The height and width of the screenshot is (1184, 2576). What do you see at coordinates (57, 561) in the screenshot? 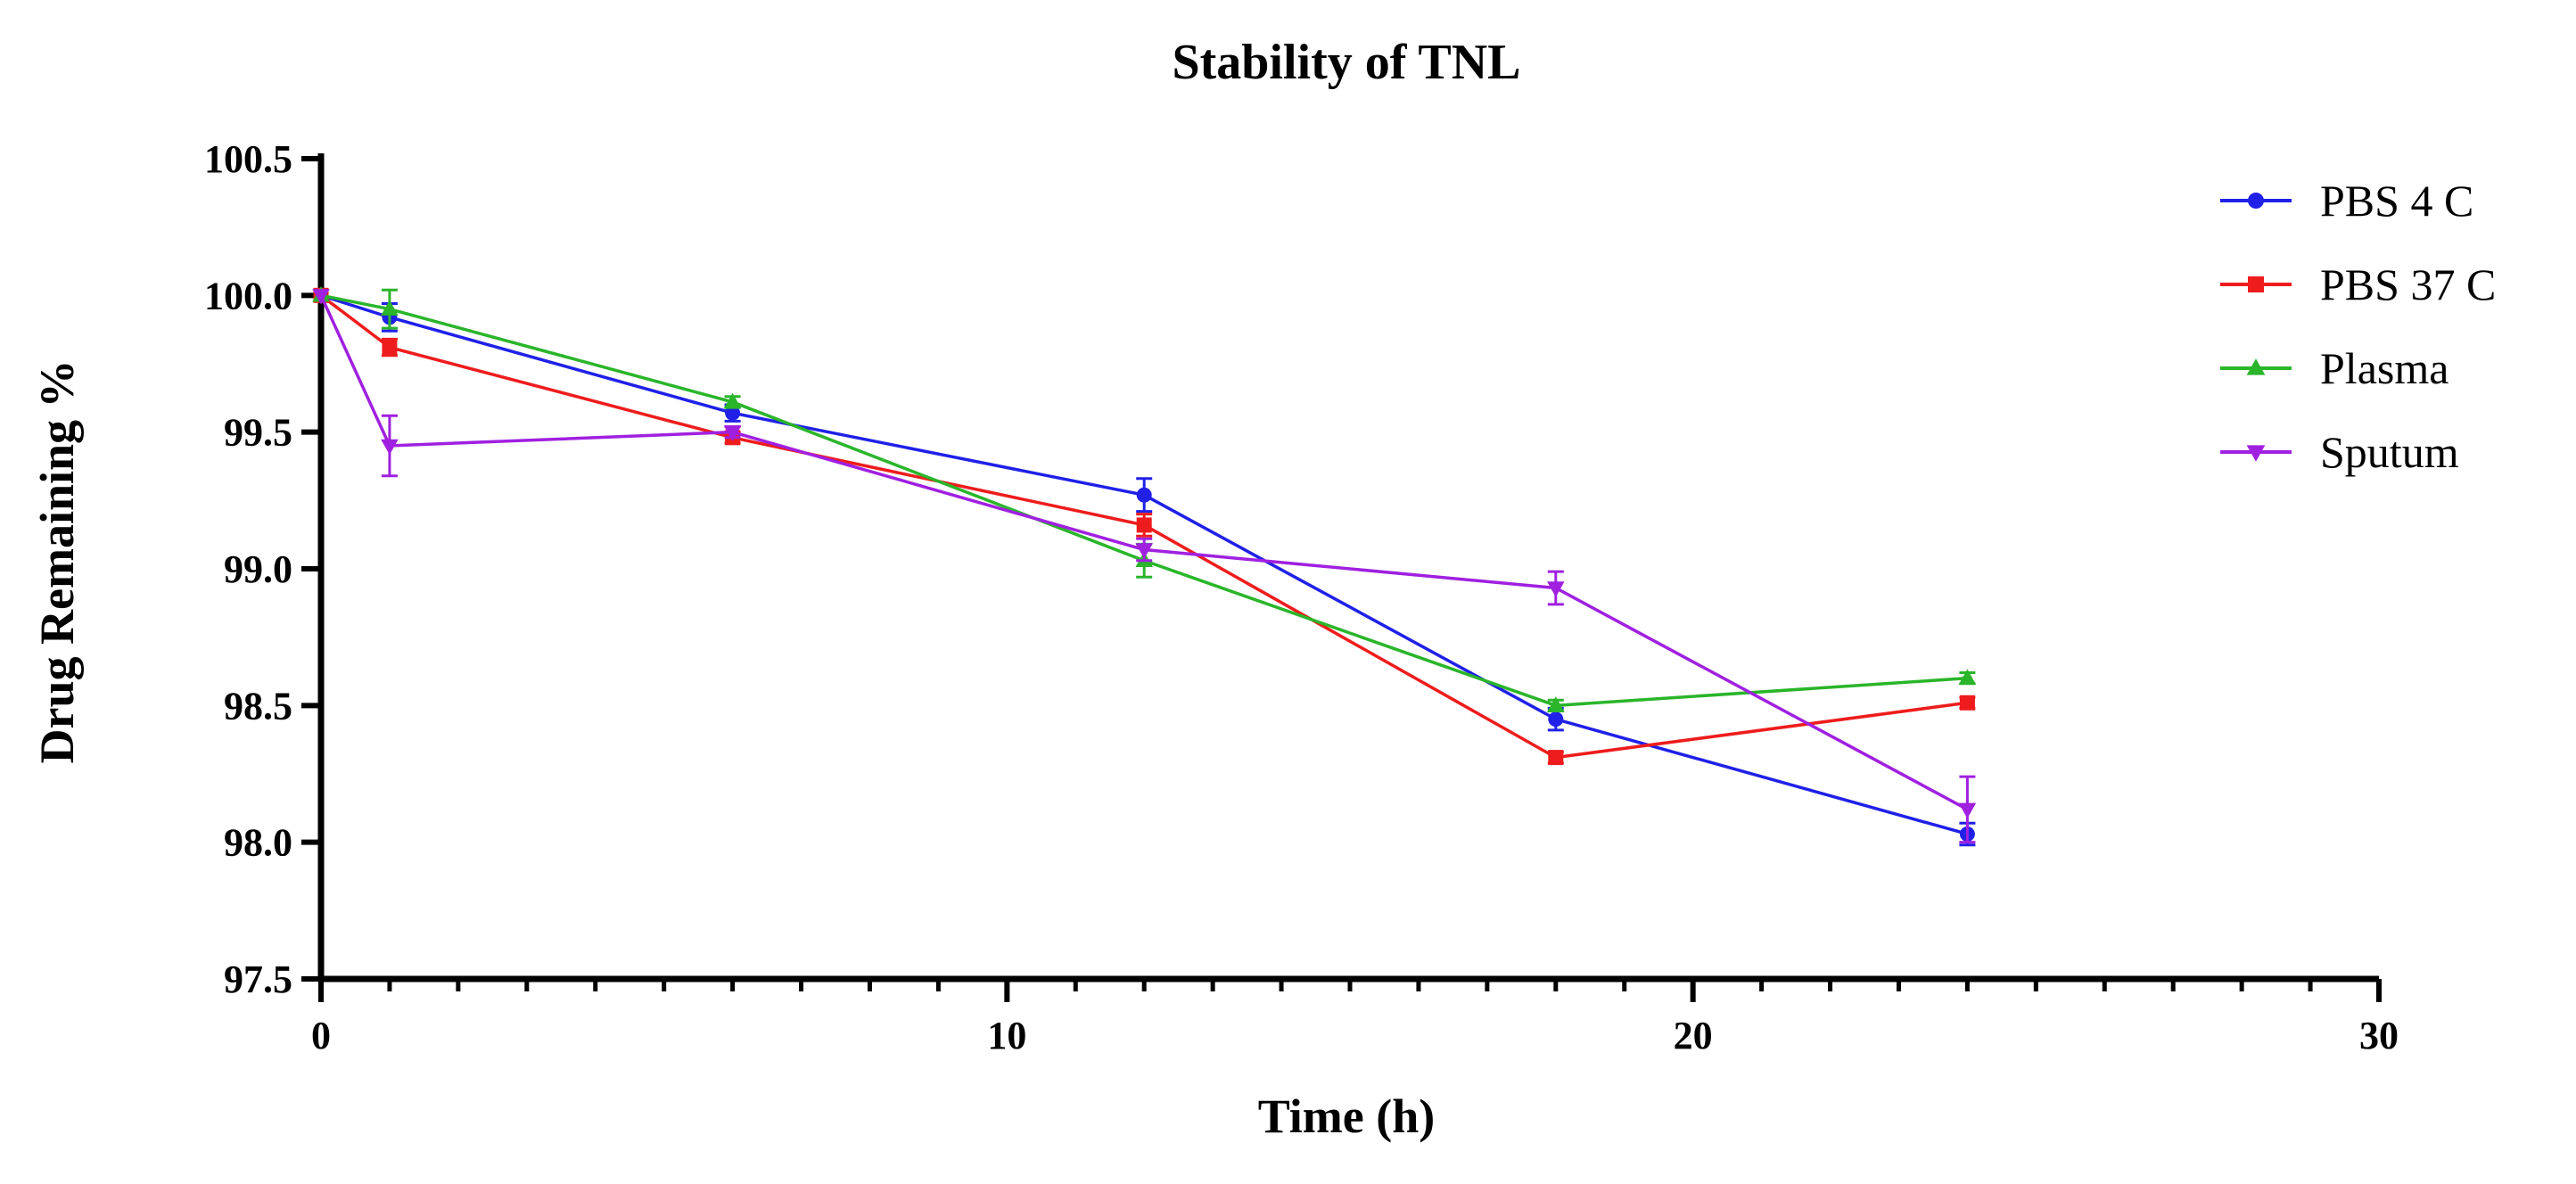
I see `y-axis-label: Drug Remaining %` at bounding box center [57, 561].